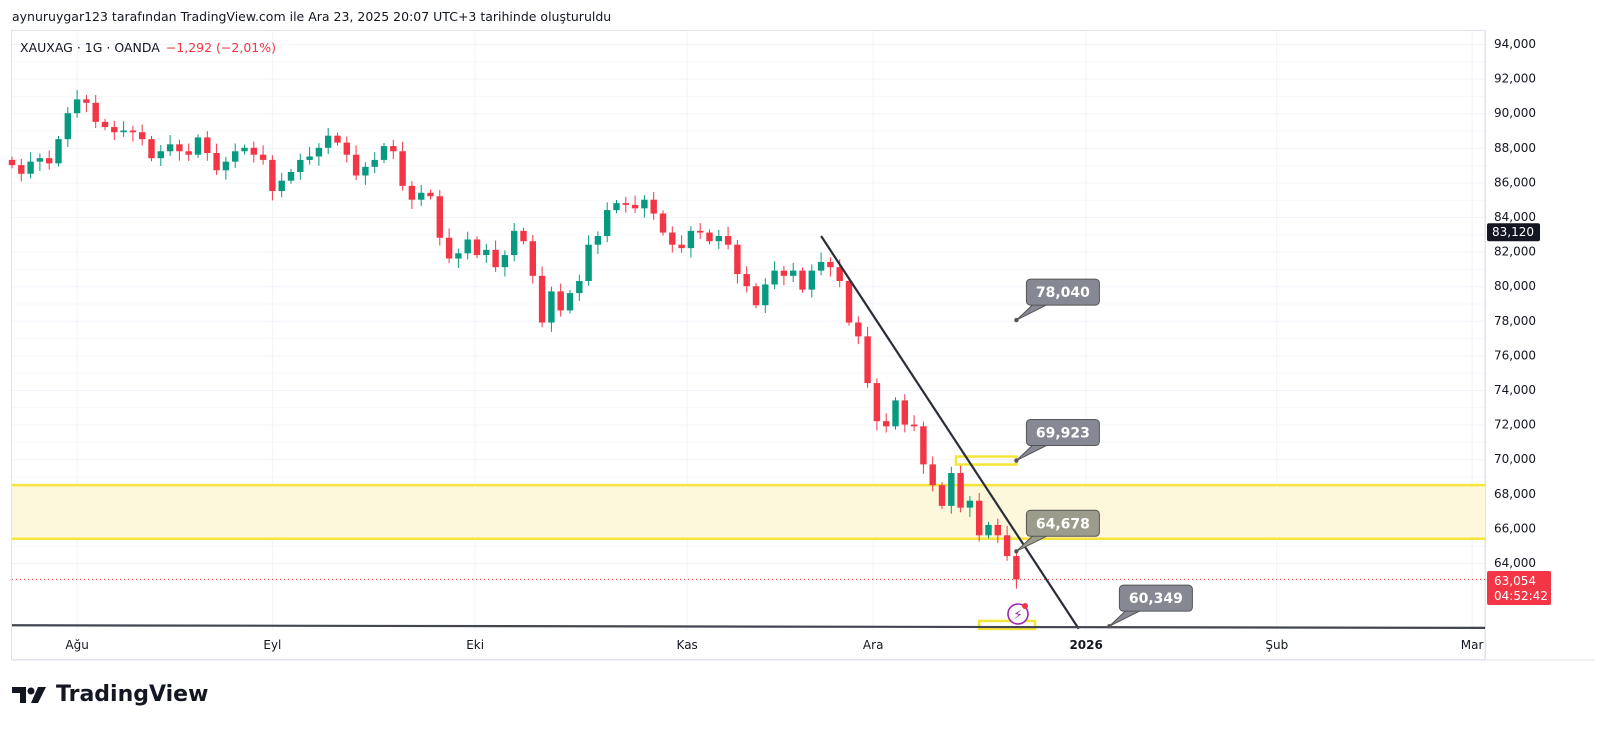  I want to click on y-tick-label: 64,000, so click(1515, 563).